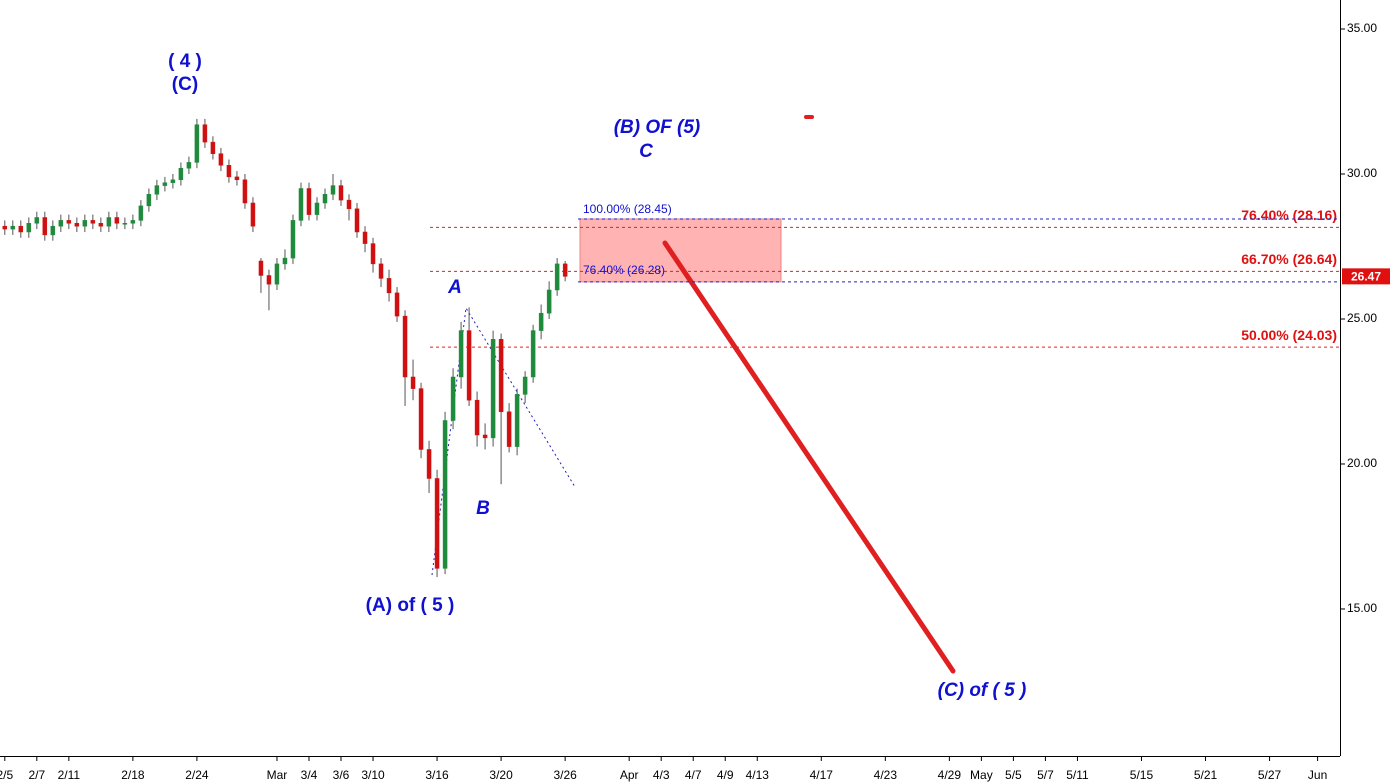 The image size is (1393, 784). Describe the element at coordinates (1270, 775) in the screenshot. I see `x-tick-label: 5/27` at that location.